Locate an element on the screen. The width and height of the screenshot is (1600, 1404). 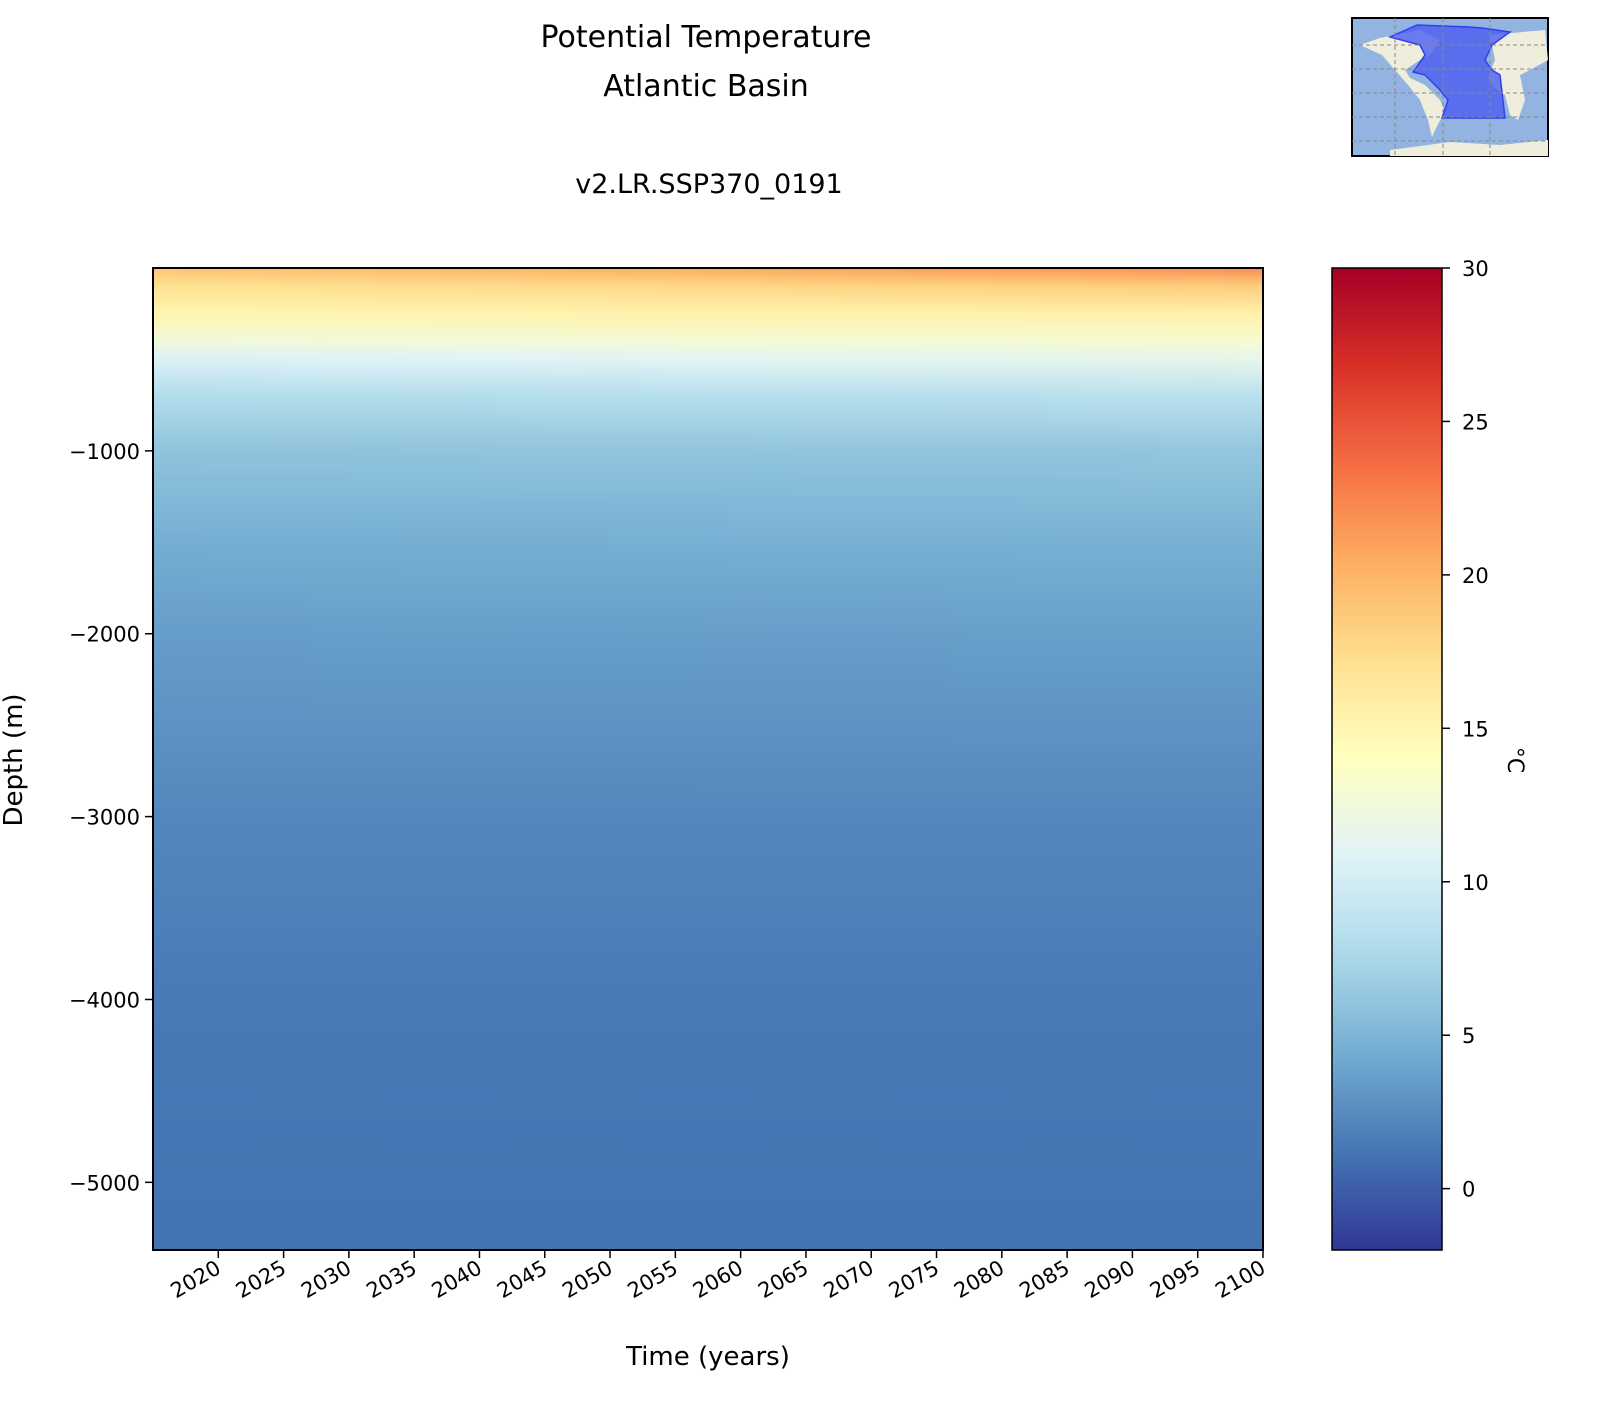
y-tick-label: −1000 is located at coordinates (104, 452).